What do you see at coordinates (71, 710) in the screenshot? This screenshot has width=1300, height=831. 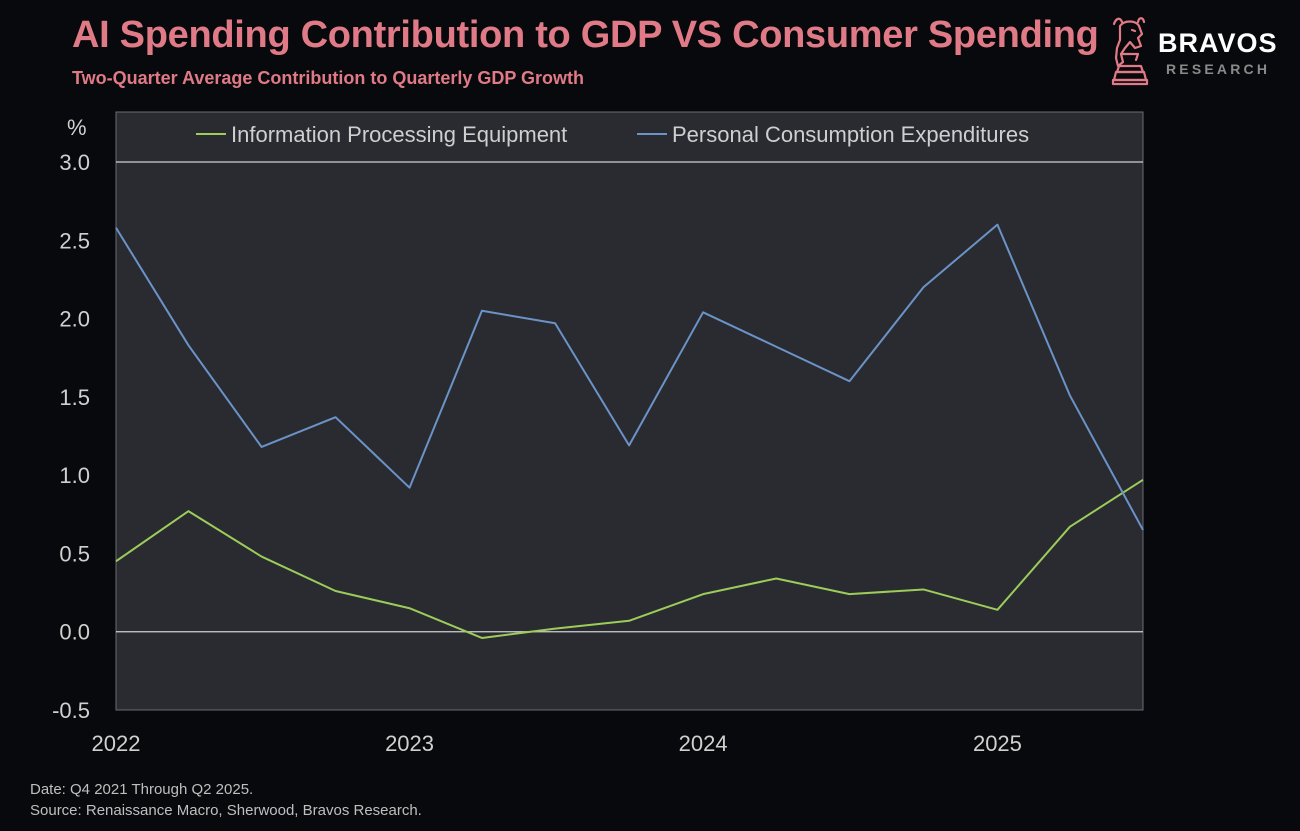 I see `y-tick-label: -0.5` at bounding box center [71, 710].